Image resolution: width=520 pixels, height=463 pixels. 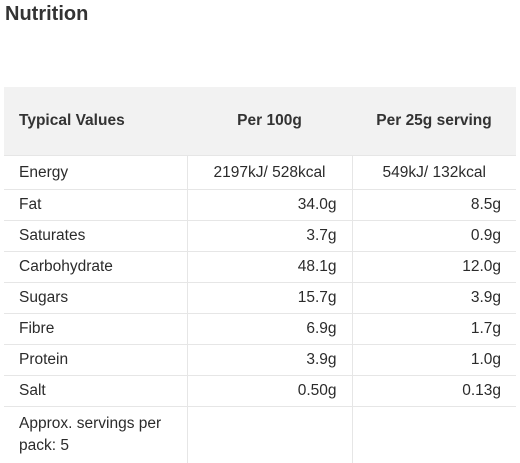 I want to click on per-100g-value: 0.50g, so click(x=269, y=391).